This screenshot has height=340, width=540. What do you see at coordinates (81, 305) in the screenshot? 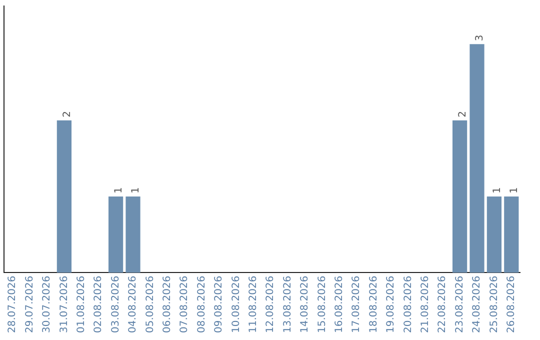
I see `x-tick-label: 01.08.2026` at bounding box center [81, 305].